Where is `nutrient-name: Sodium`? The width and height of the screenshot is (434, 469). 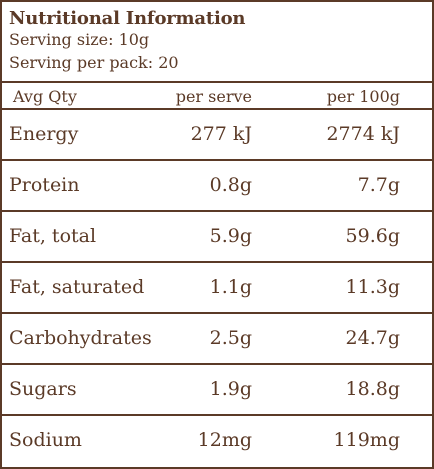
nutrient-name: Sodium is located at coordinates (45, 440).